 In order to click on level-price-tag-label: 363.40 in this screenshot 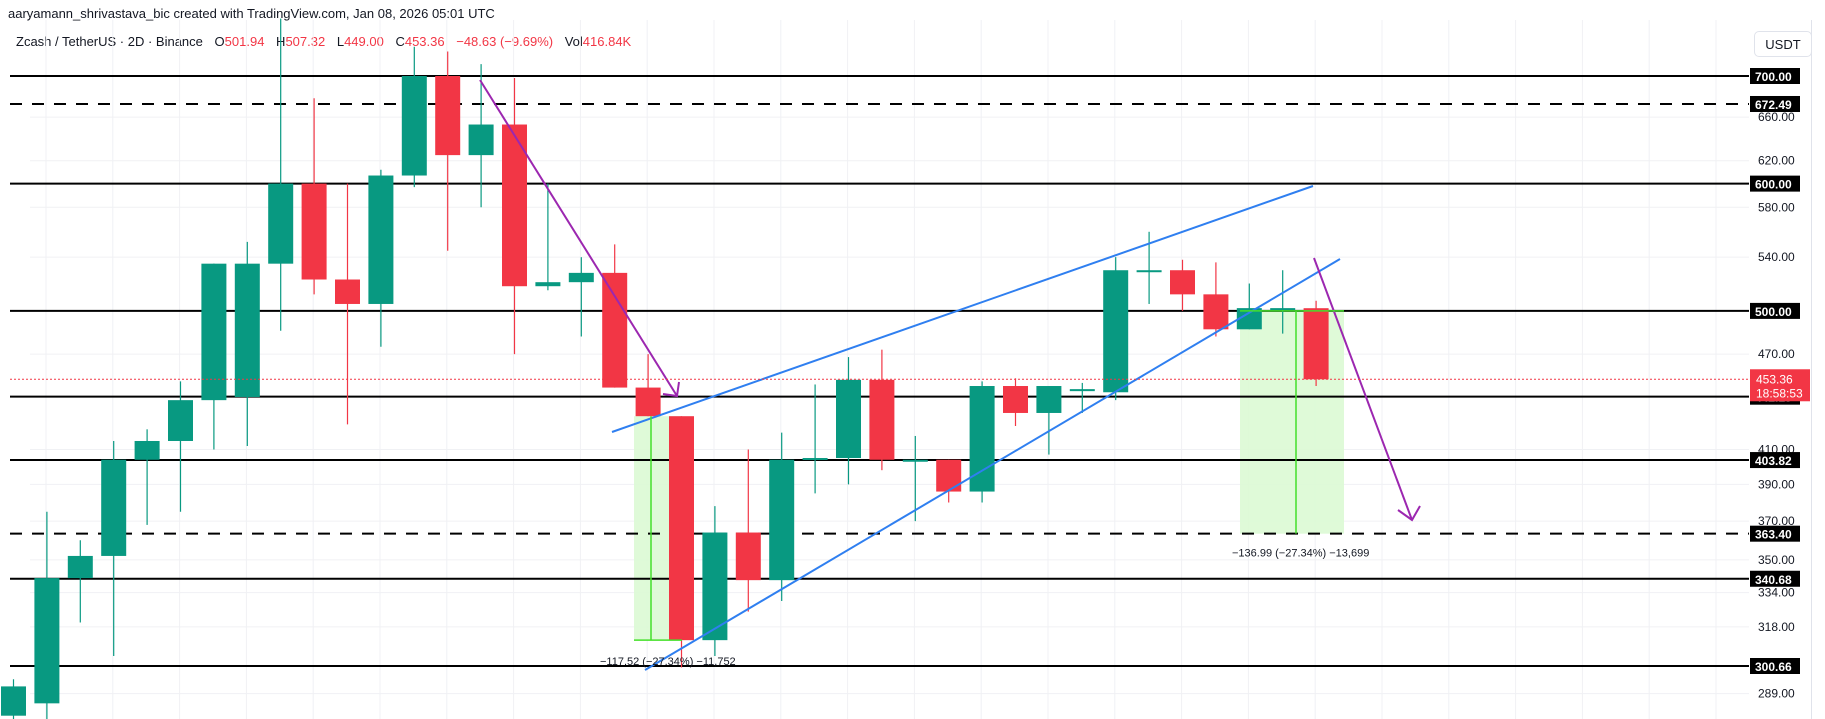, I will do `click(1773, 535)`.